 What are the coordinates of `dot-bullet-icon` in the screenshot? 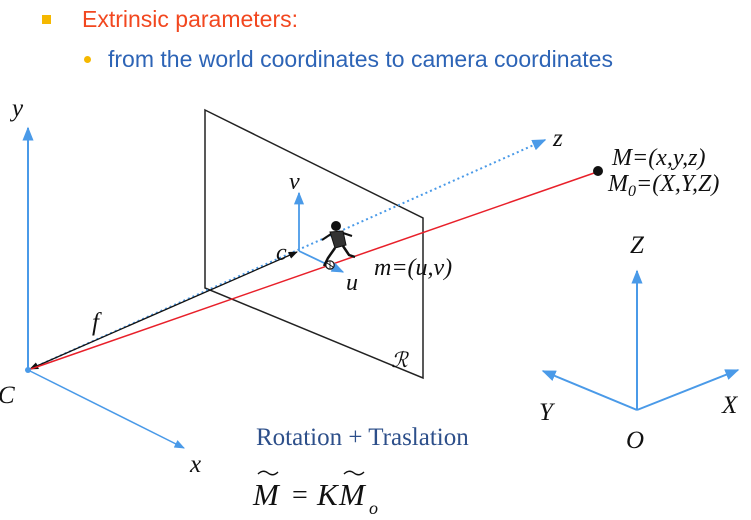 It's located at (87, 59).